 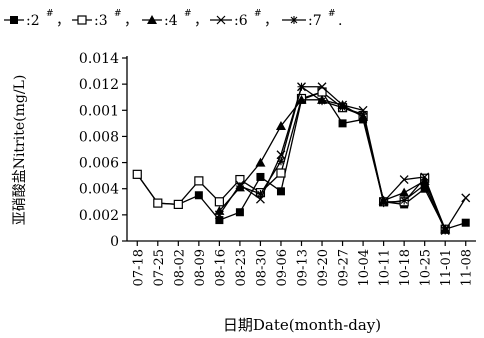 What do you see at coordinates (385, 267) in the screenshot?
I see `x-tick-label: 10-11` at bounding box center [385, 267].